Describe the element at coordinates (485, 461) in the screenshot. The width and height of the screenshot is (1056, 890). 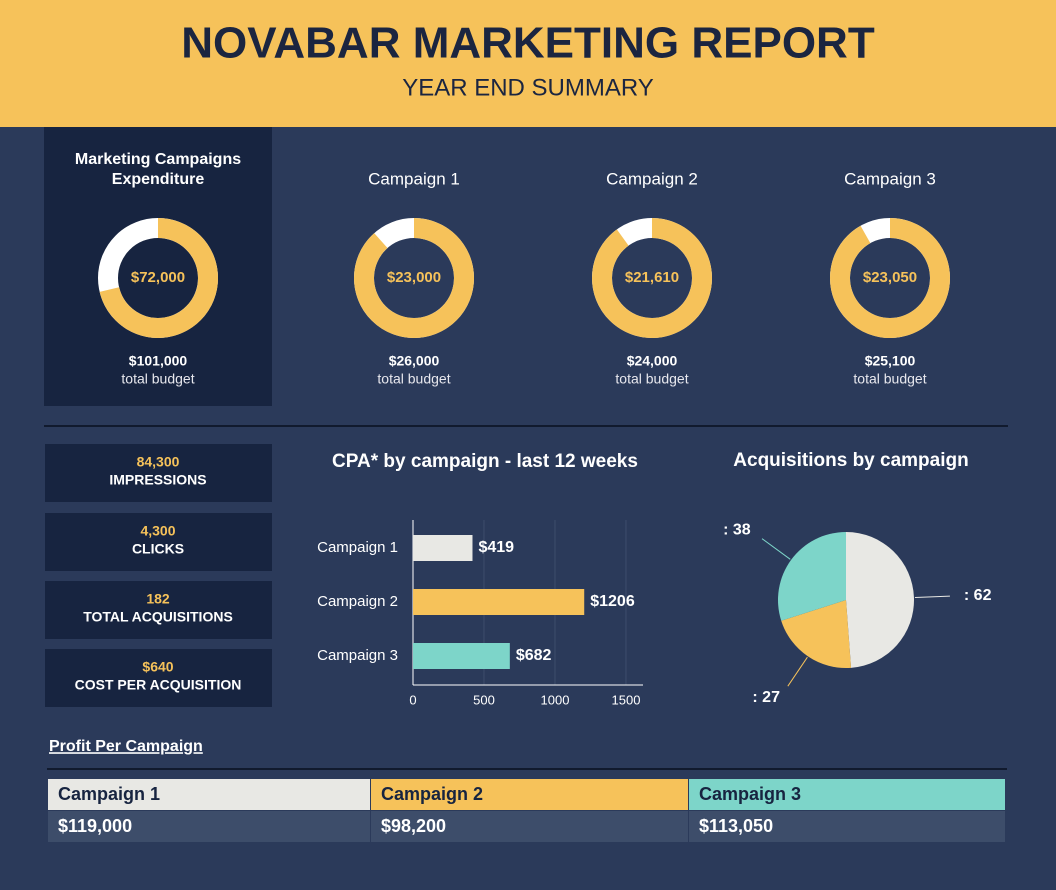
I see `chart-title: CPA* by campaign - last 12 weeks` at that location.